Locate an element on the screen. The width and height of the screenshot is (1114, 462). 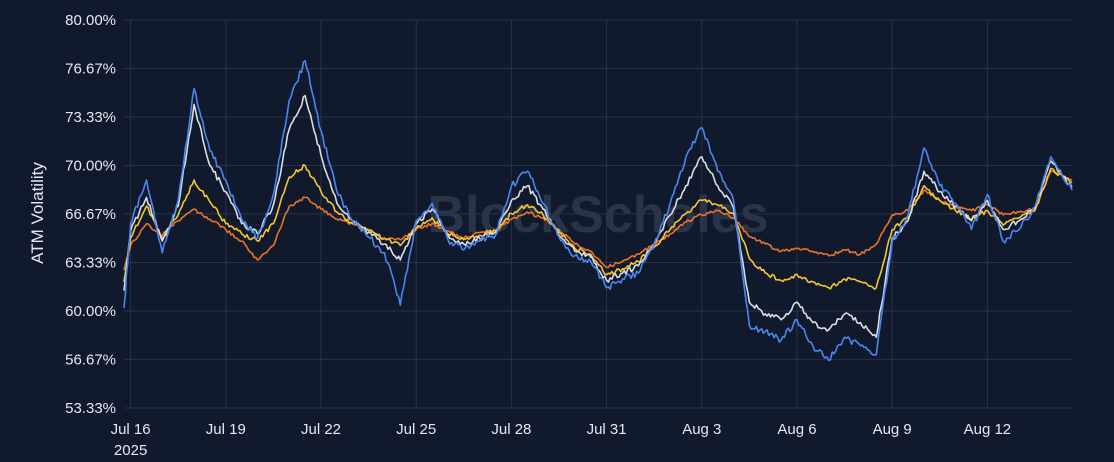
y-tick-label: 53.33% is located at coordinates (90, 408).